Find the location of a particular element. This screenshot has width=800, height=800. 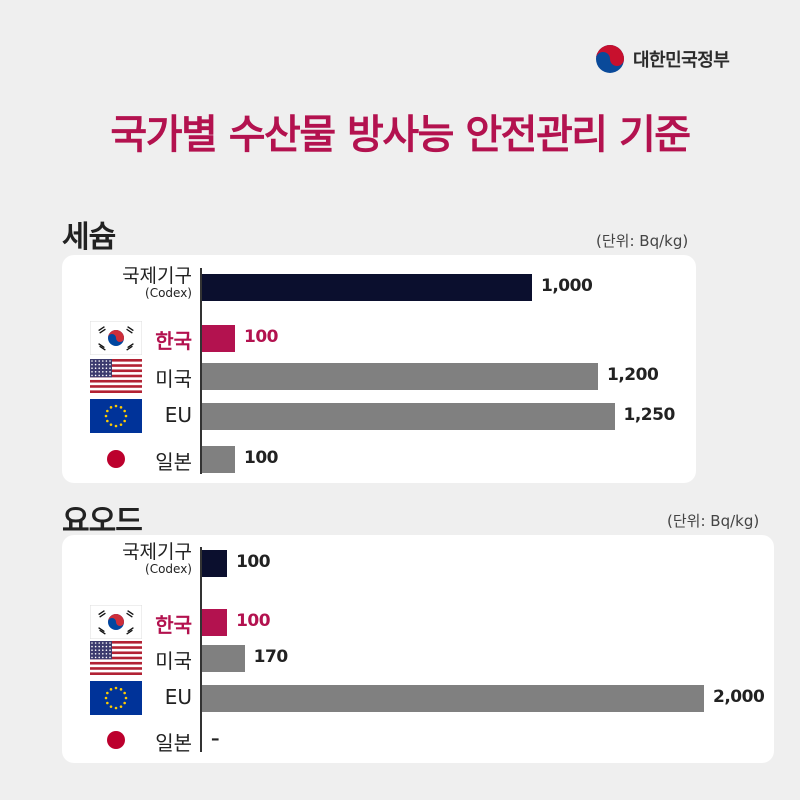

unit-label-cesium: (단위: Bq/kg) is located at coordinates (642, 241).